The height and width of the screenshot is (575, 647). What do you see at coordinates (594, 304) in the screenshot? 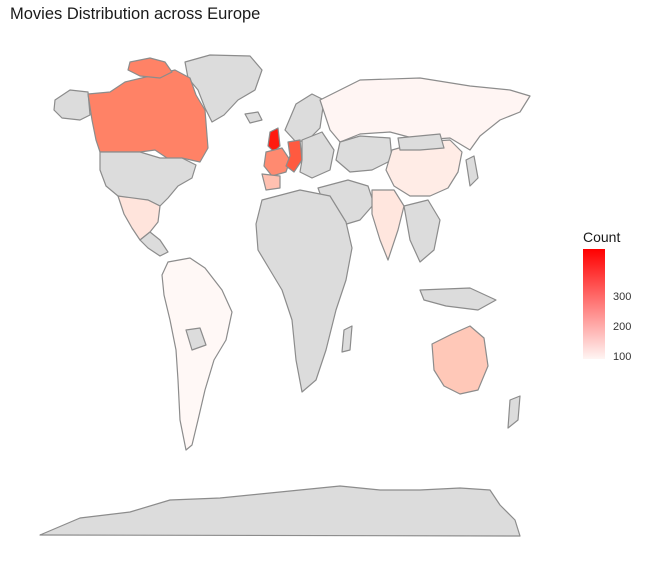
I see `legend-color-bar` at bounding box center [594, 304].